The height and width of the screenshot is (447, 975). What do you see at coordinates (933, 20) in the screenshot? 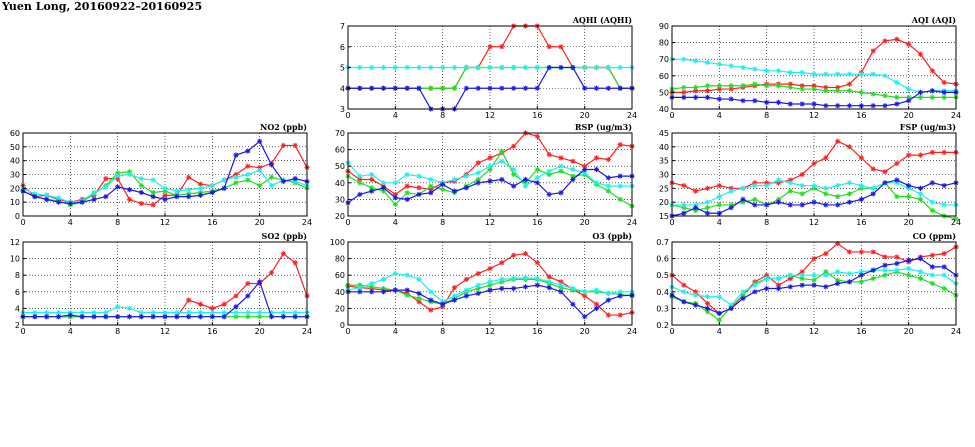
I see `panel-title: AQI (AQI)` at bounding box center [933, 20].